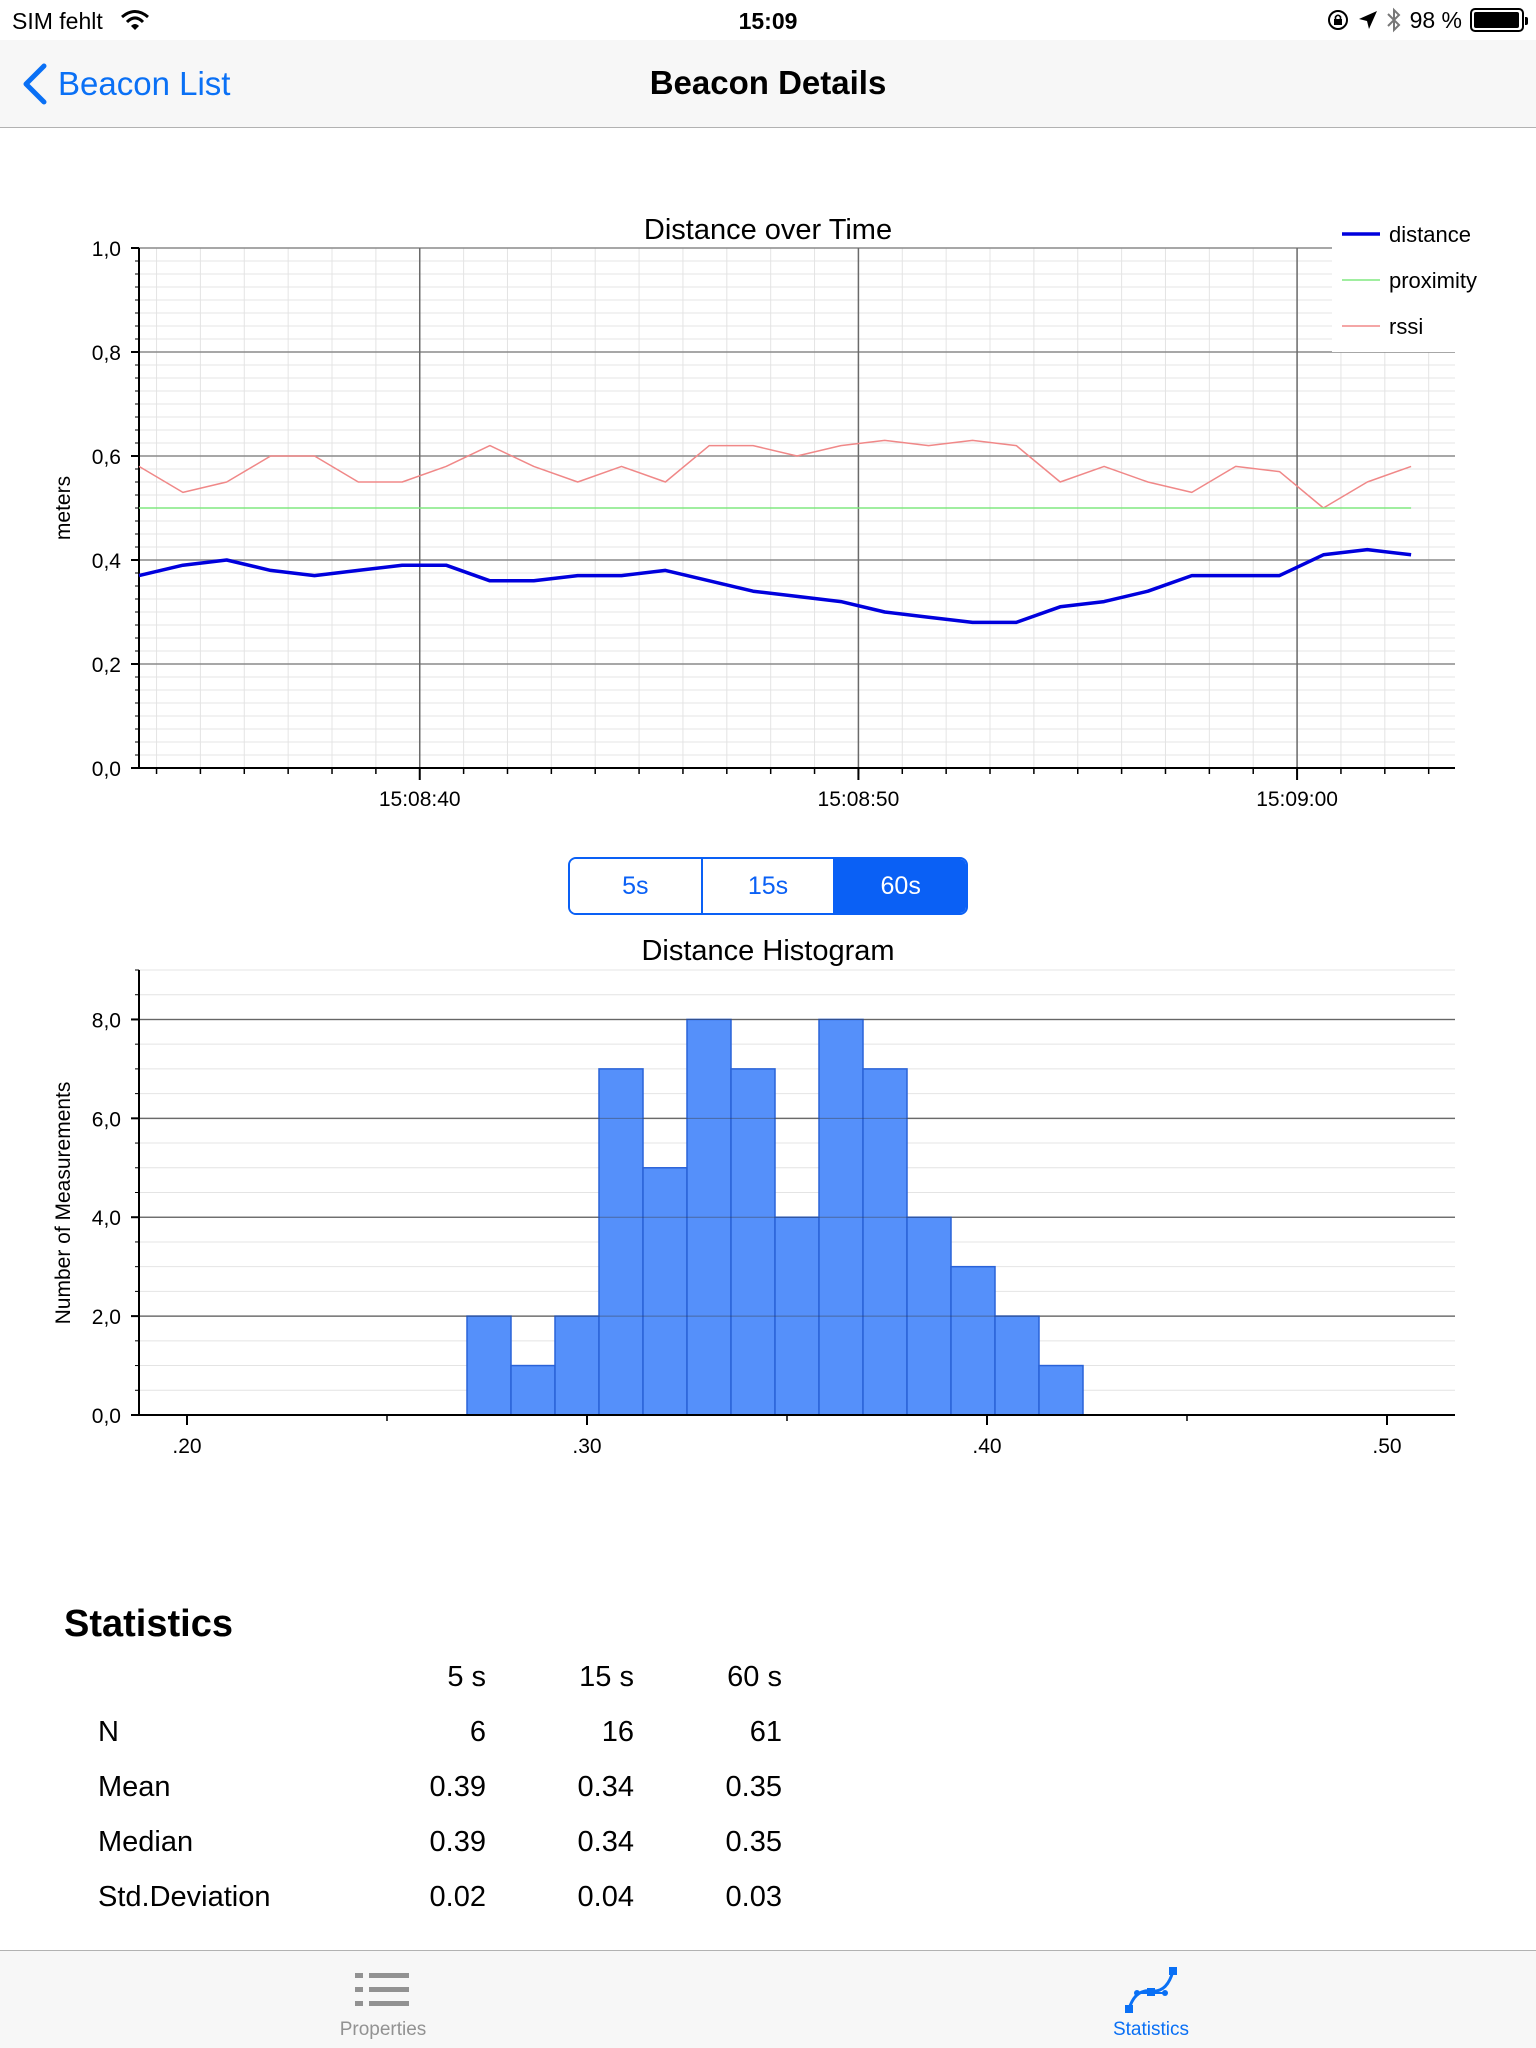  What do you see at coordinates (440, 1677) in the screenshot?
I see `statistics-header-row: 5 s 15 s 60 s` at bounding box center [440, 1677].